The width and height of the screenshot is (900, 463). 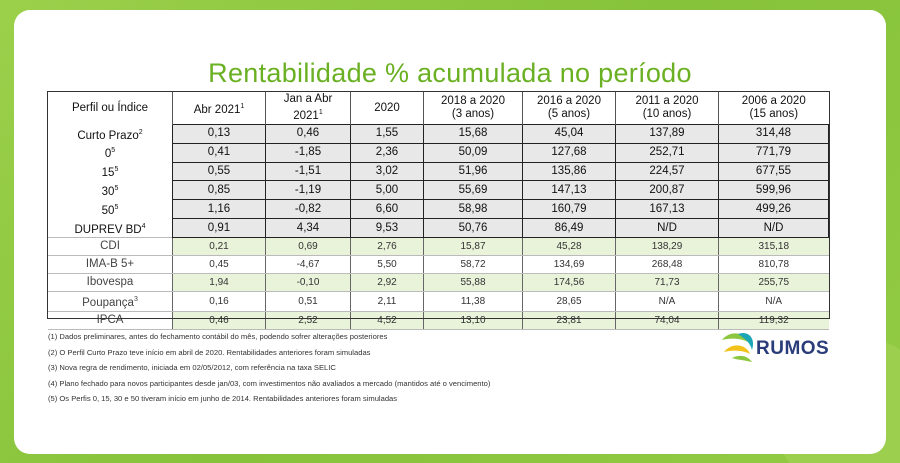 What do you see at coordinates (473, 302) in the screenshot?
I see `table-cell: 11,38` at bounding box center [473, 302].